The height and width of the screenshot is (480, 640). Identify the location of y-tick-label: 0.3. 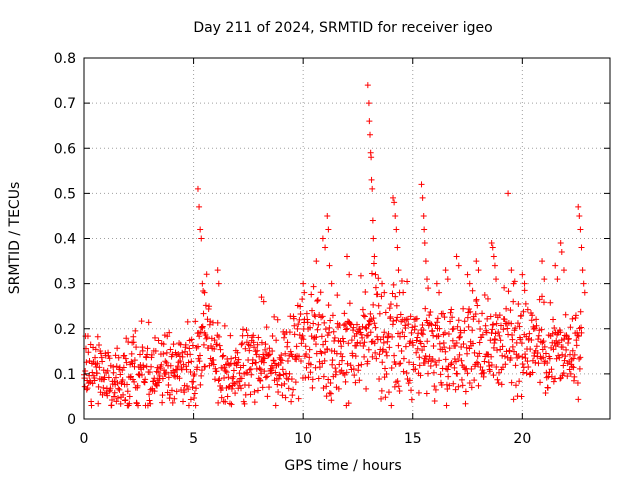
(65, 285).